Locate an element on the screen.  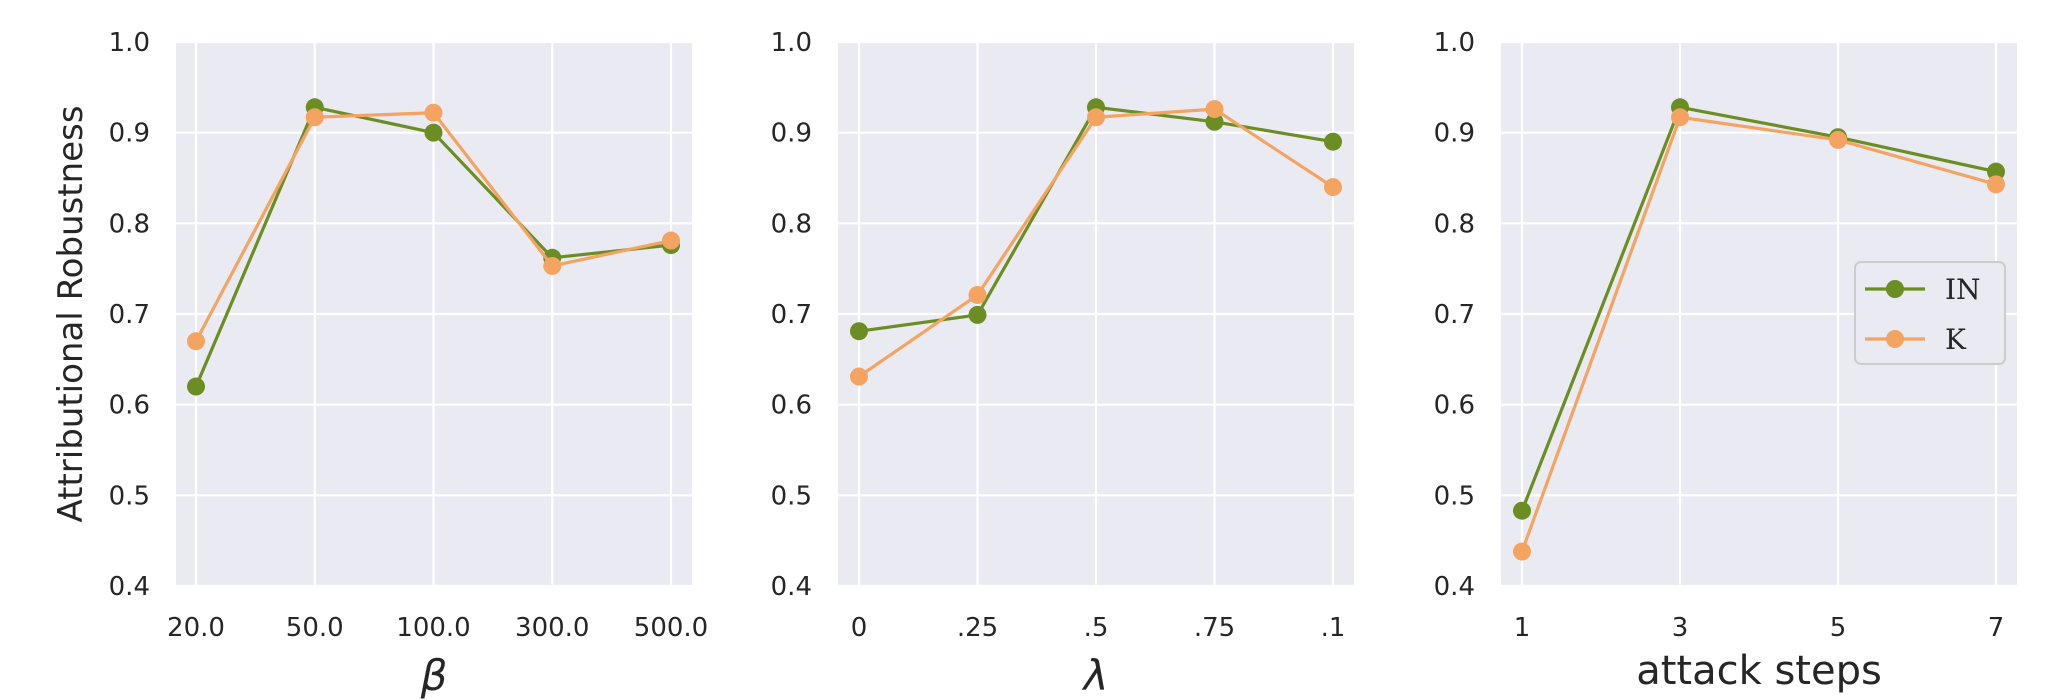
x-tick-label: .25 is located at coordinates (977, 628).